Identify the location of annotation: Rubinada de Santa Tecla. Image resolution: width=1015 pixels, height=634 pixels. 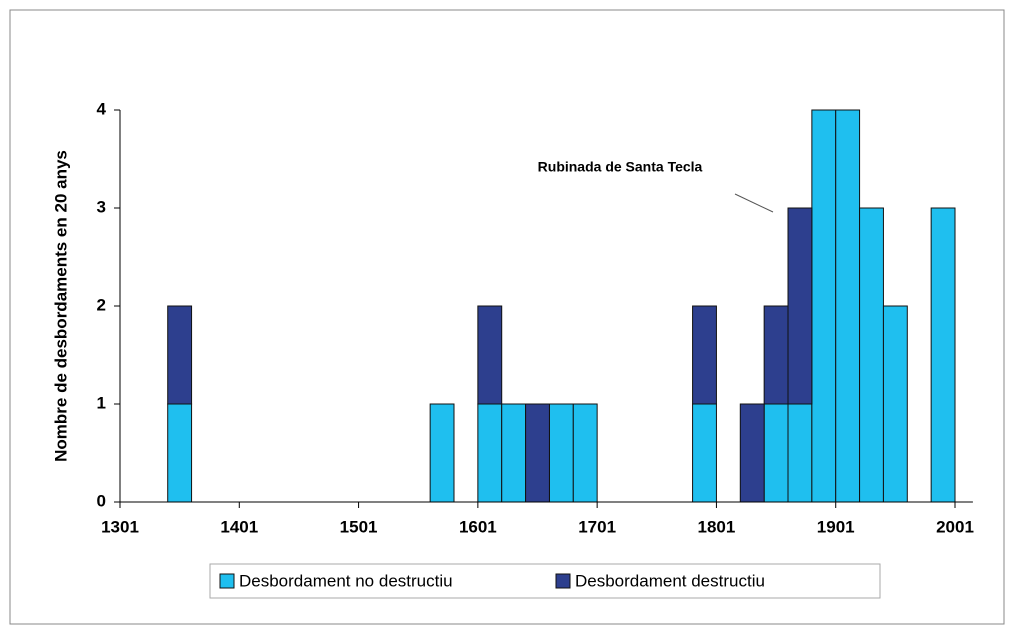
(620, 167).